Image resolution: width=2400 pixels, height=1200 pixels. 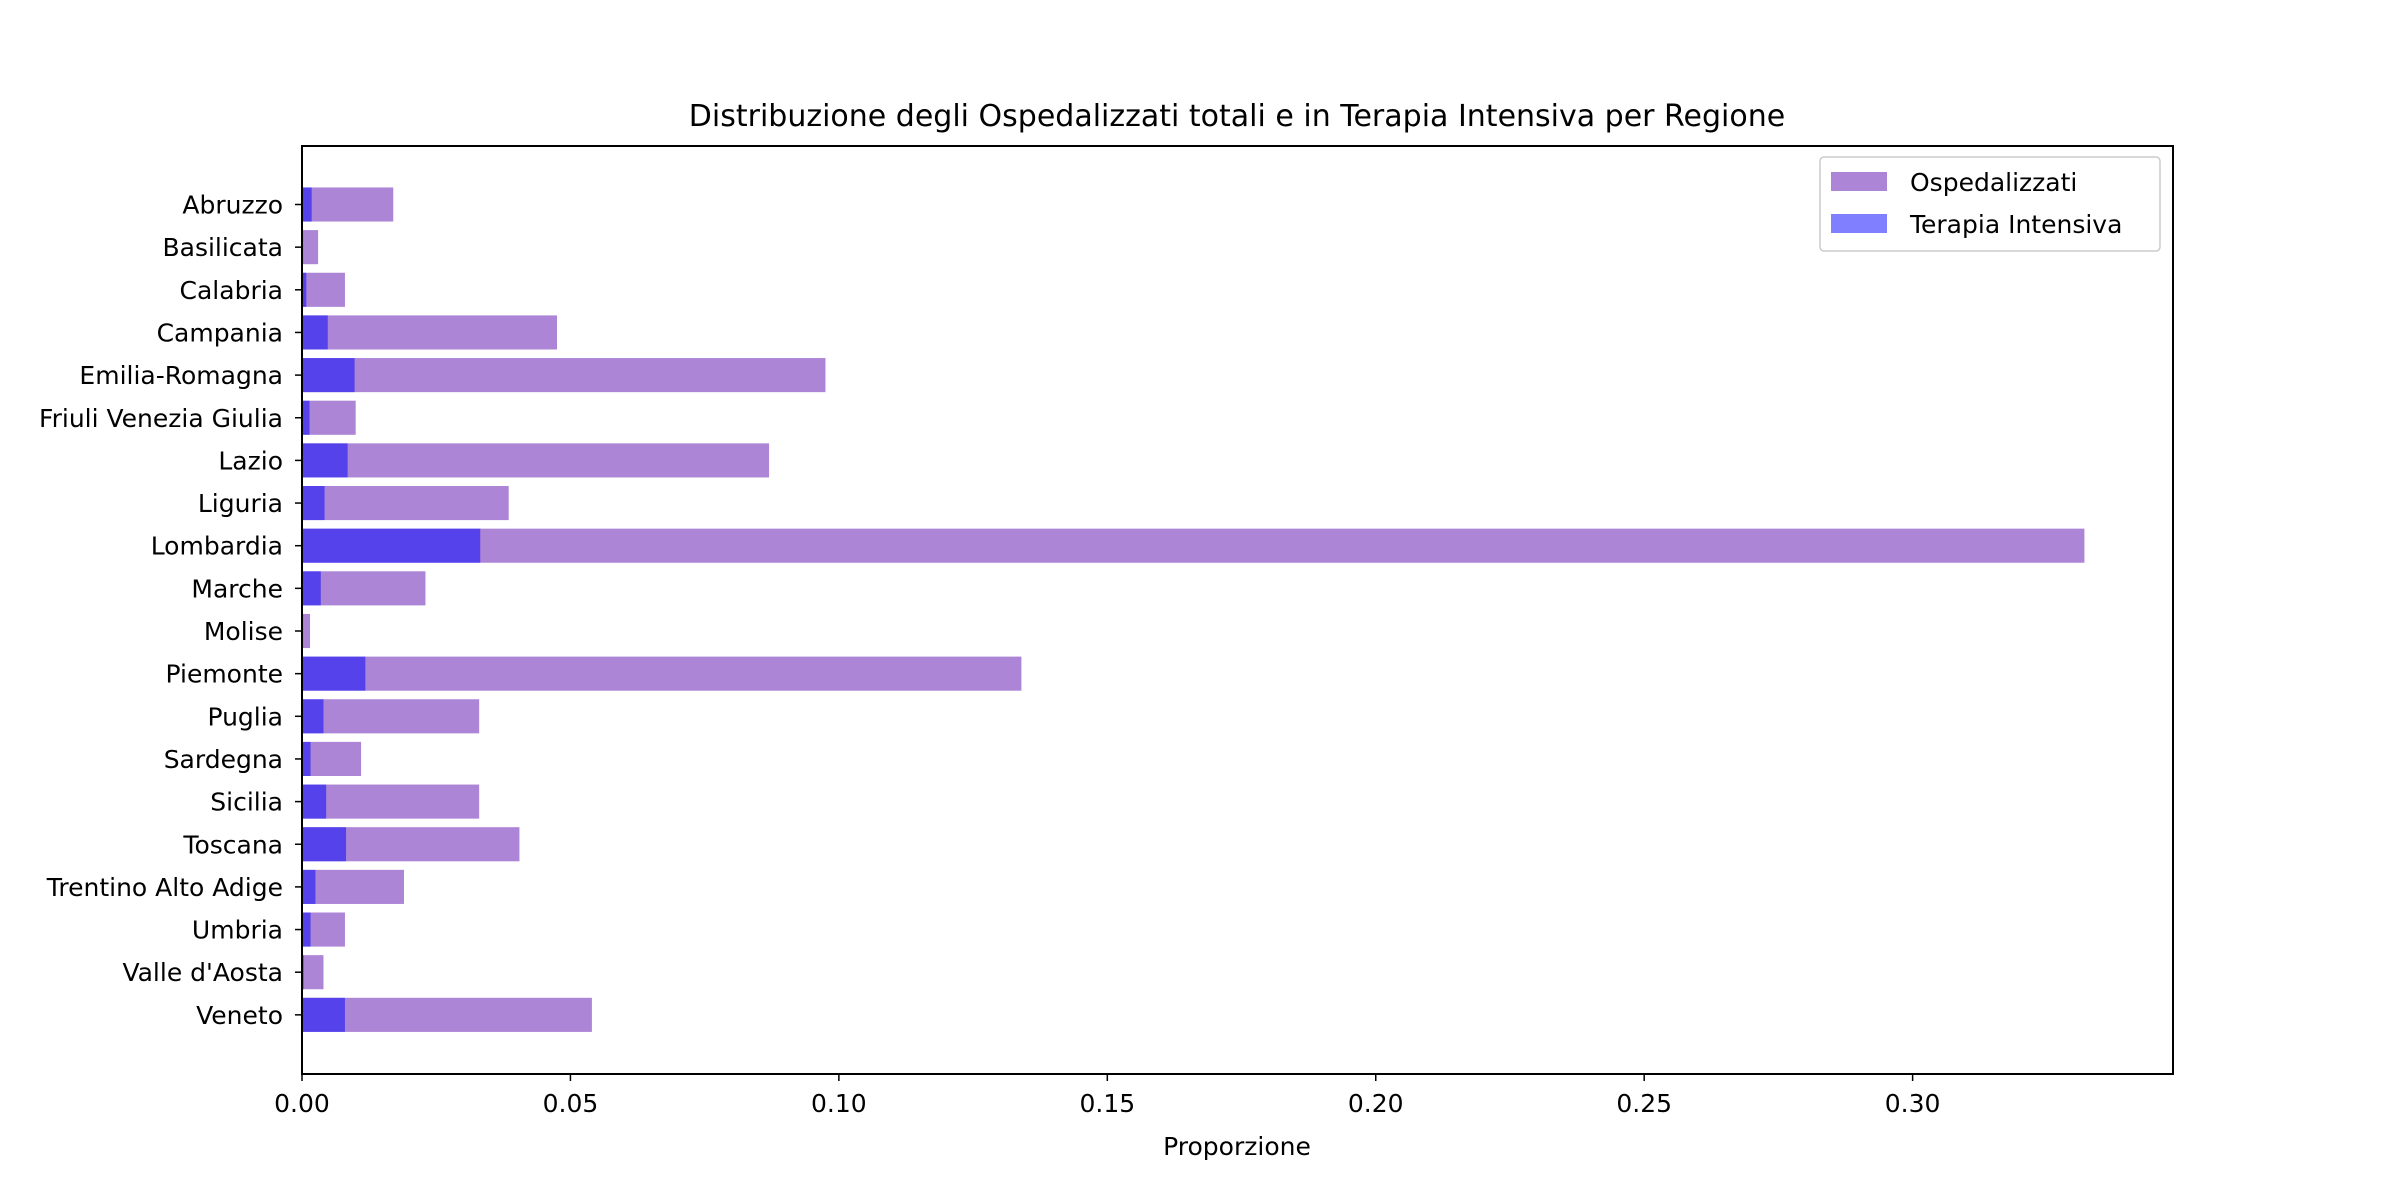 What do you see at coordinates (1107, 1103) in the screenshot?
I see `x-tick-label: 0.15` at bounding box center [1107, 1103].